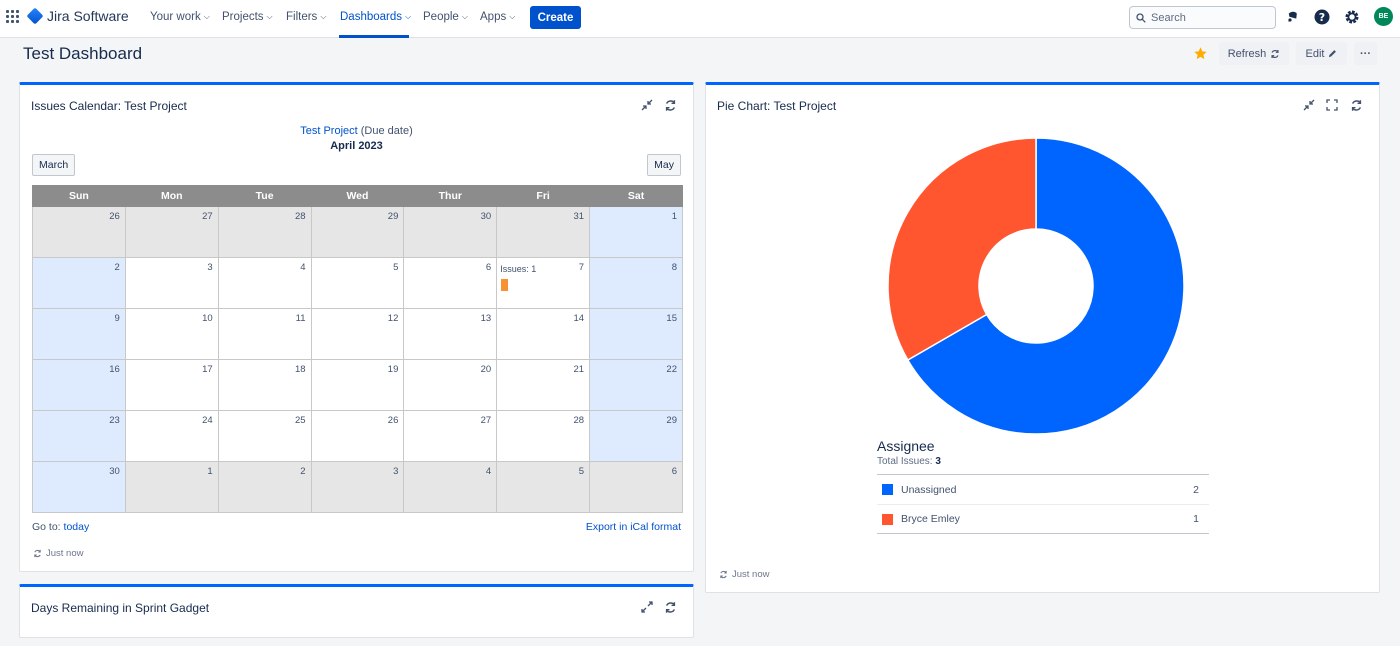 The height and width of the screenshot is (646, 1400). Describe the element at coordinates (58, 553) in the screenshot. I see `last-updated: Just now` at that location.